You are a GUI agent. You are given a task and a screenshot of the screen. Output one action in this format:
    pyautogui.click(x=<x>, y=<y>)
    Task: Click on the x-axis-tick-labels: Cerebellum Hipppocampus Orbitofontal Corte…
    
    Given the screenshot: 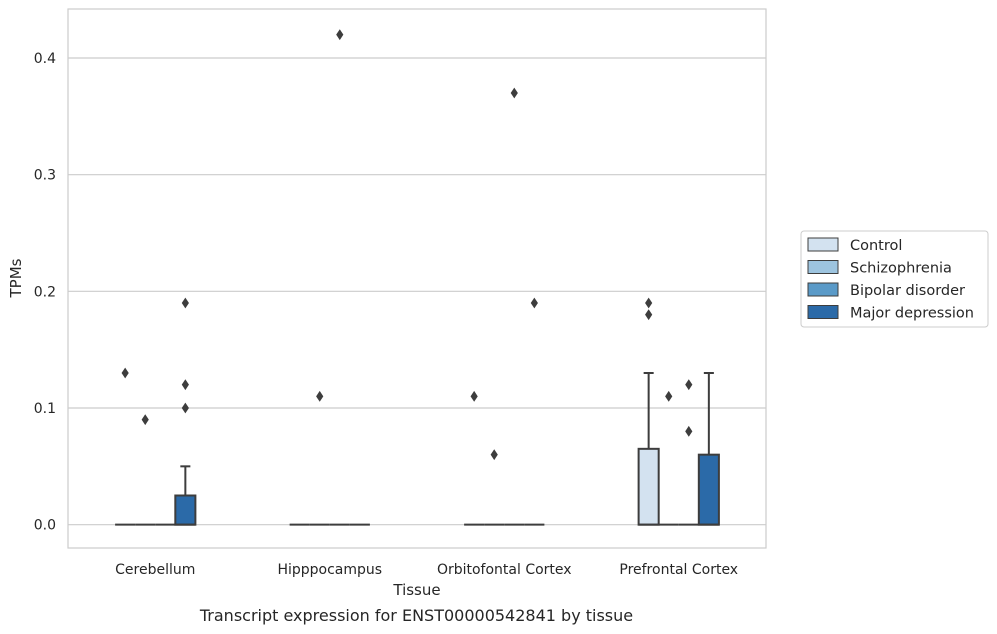 What is the action you would take?
    pyautogui.click(x=426, y=570)
    